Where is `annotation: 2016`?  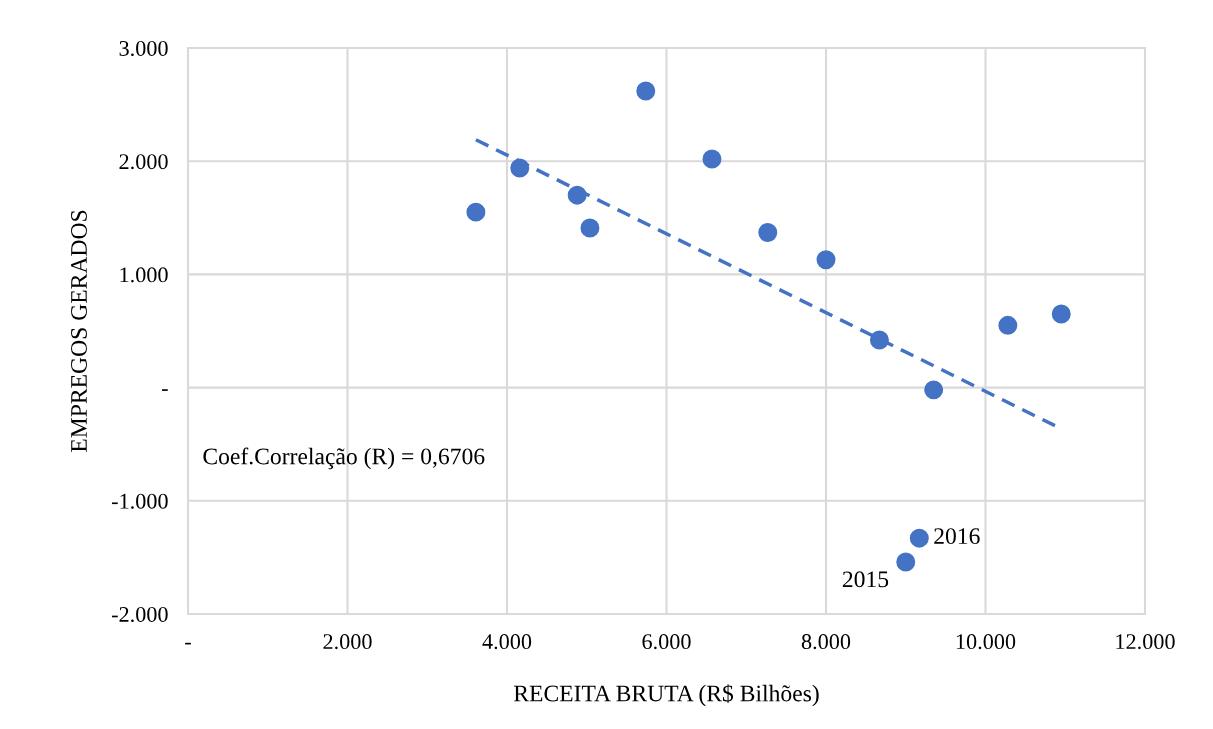 annotation: 2016 is located at coordinates (957, 536).